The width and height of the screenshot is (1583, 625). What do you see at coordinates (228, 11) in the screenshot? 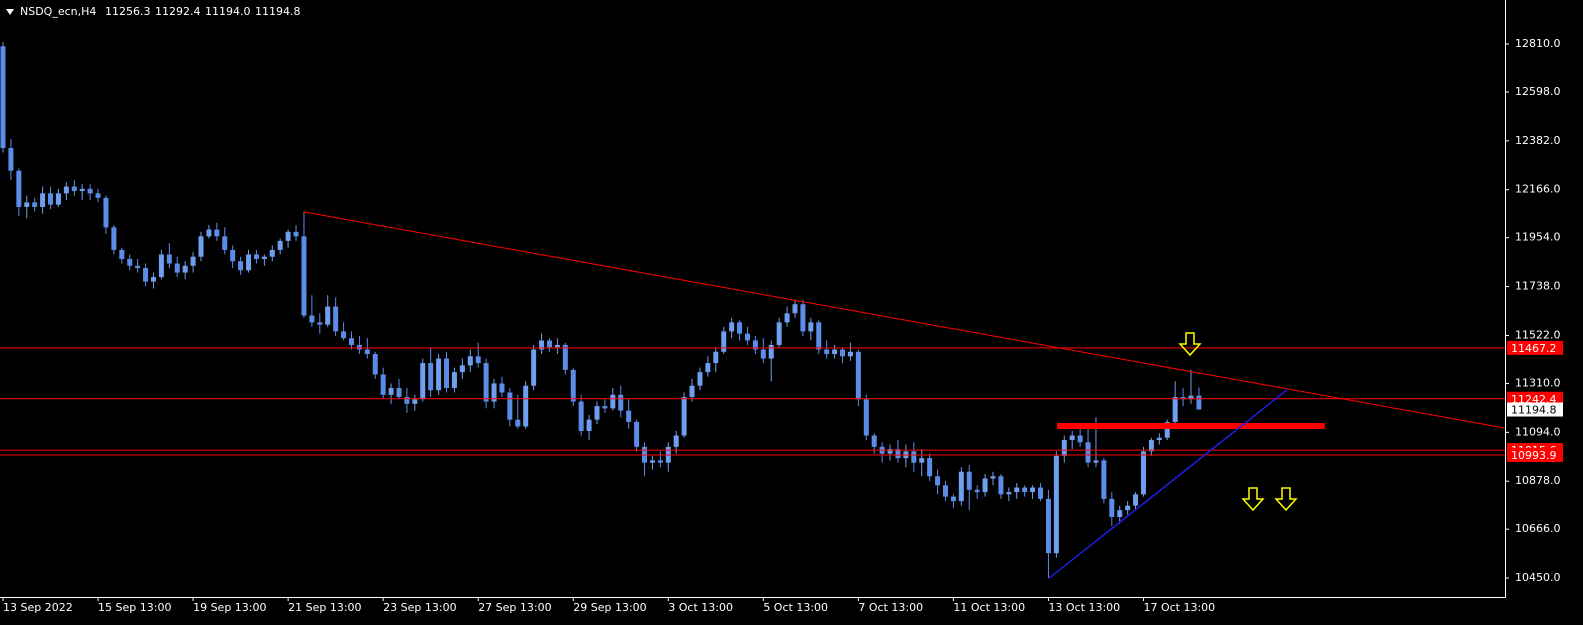
I see `header-low: 11194.0` at bounding box center [228, 11].